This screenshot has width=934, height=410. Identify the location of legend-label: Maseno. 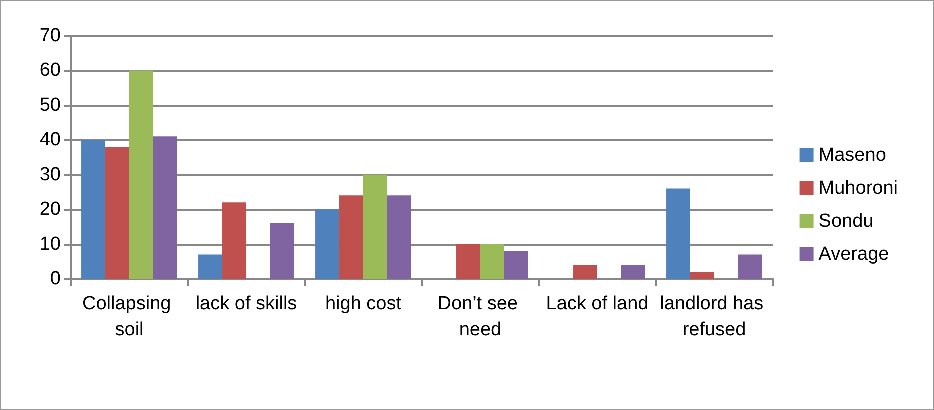
(852, 155).